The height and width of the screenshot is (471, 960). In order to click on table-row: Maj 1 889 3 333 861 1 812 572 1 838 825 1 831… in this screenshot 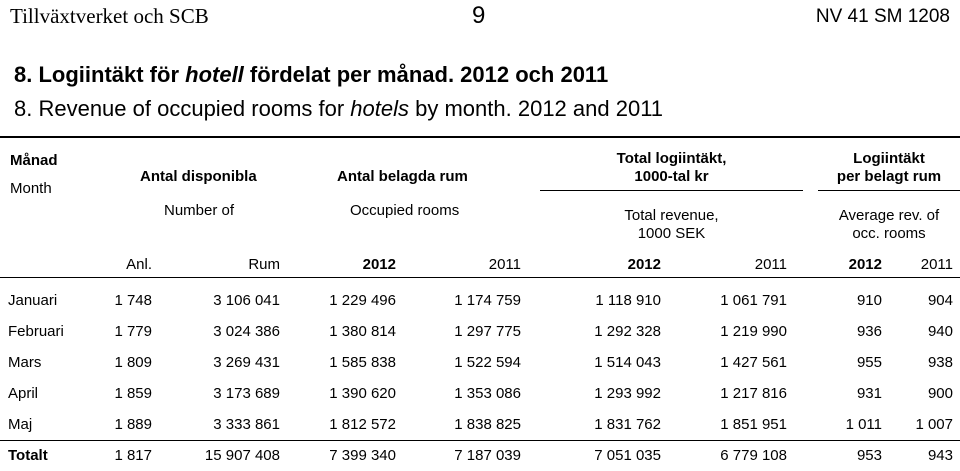, I will do `click(480, 424)`.